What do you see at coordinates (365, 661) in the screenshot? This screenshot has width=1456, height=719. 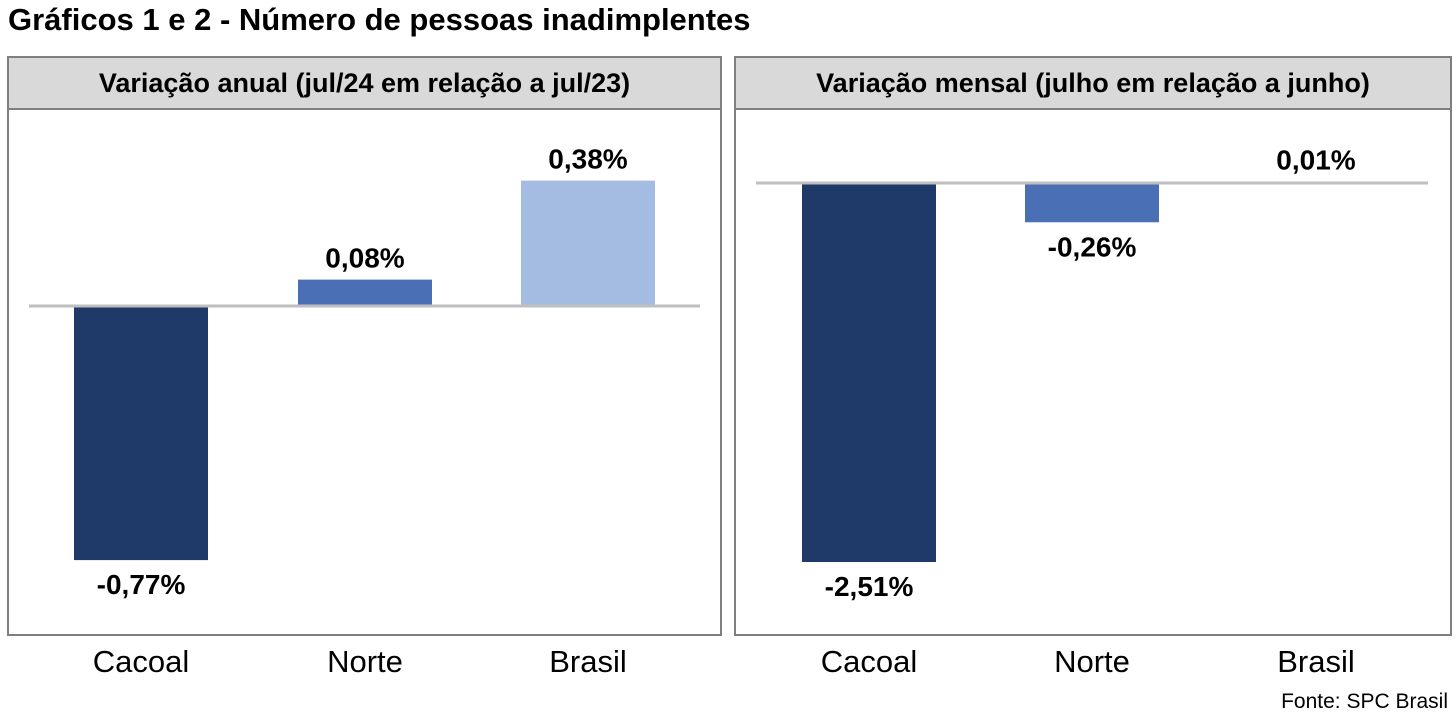 I see `chart1-category-norte: Norte` at bounding box center [365, 661].